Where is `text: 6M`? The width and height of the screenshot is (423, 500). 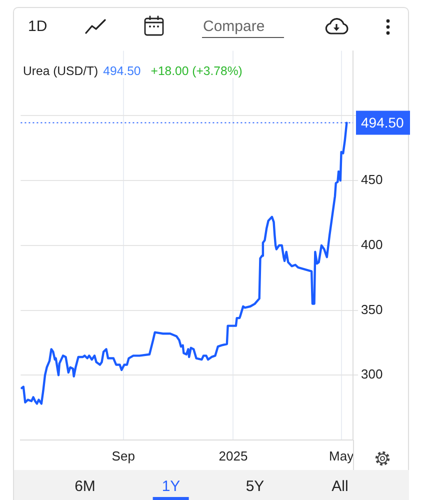
text: 6M is located at coordinates (85, 486).